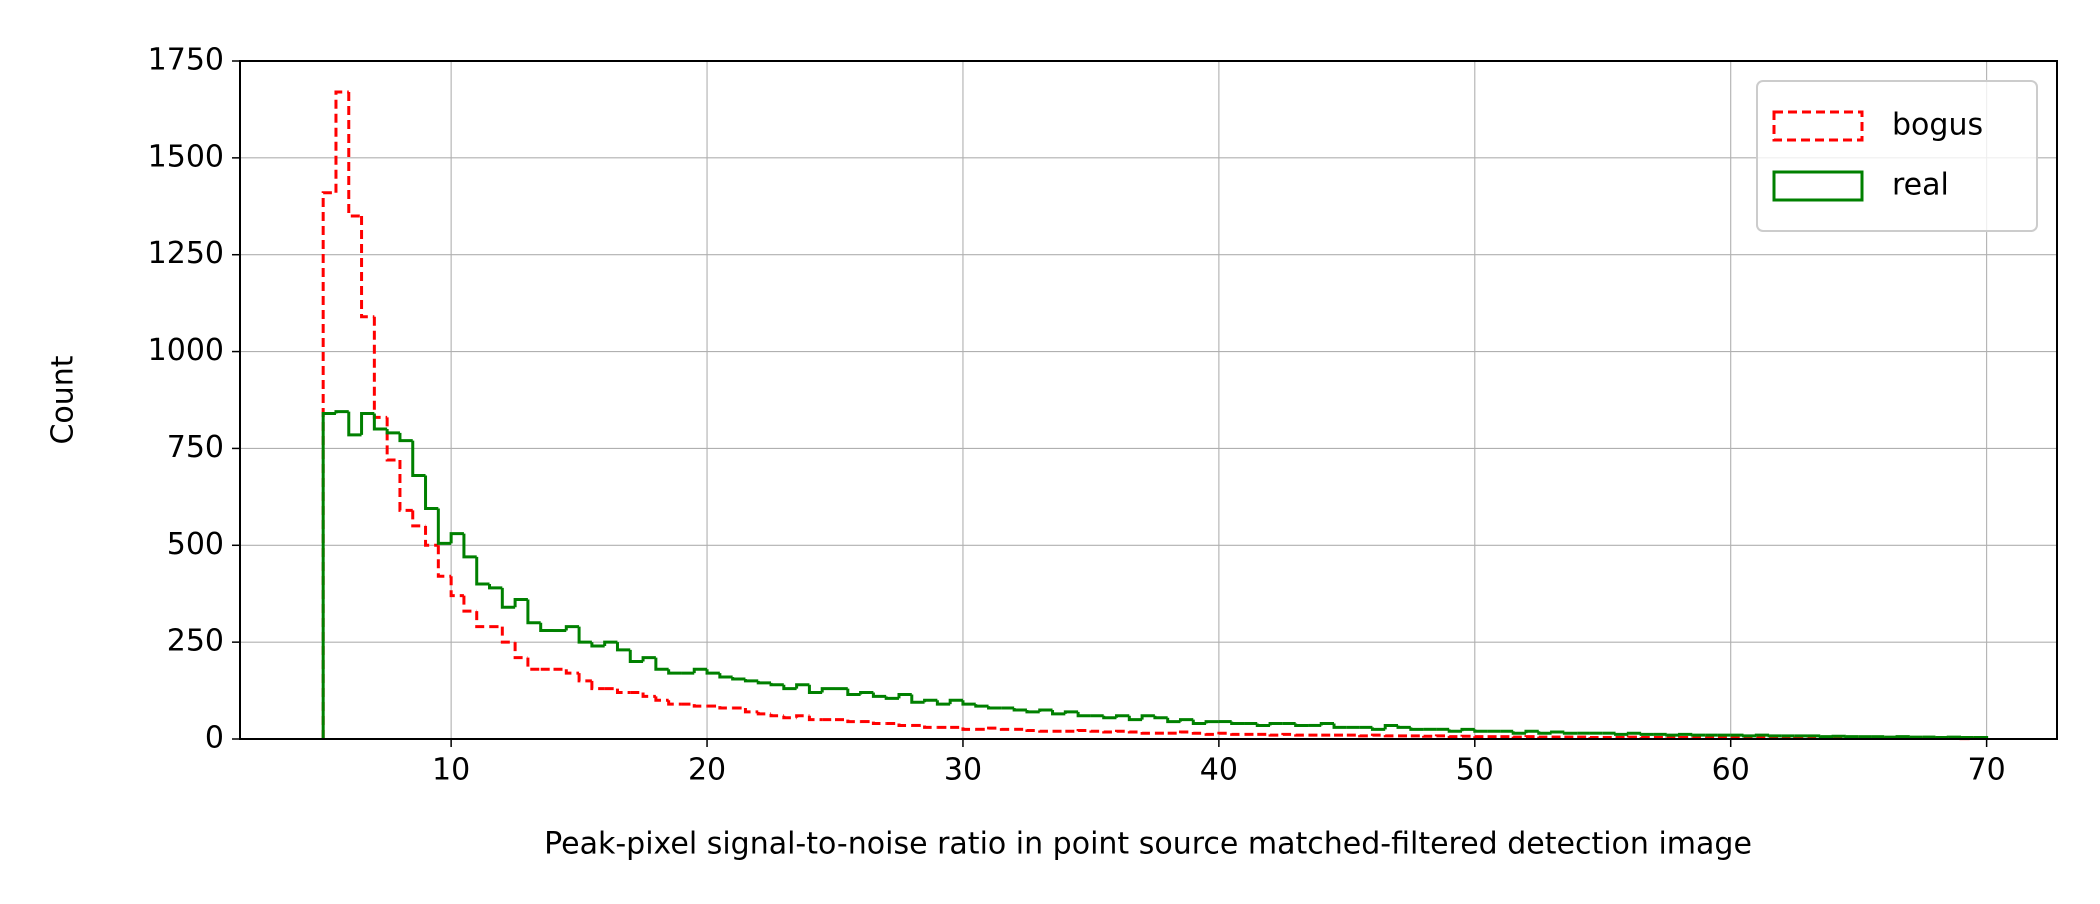 Image resolution: width=2100 pixels, height=904 pixels. I want to click on x-tick-label: 60, so click(1731, 770).